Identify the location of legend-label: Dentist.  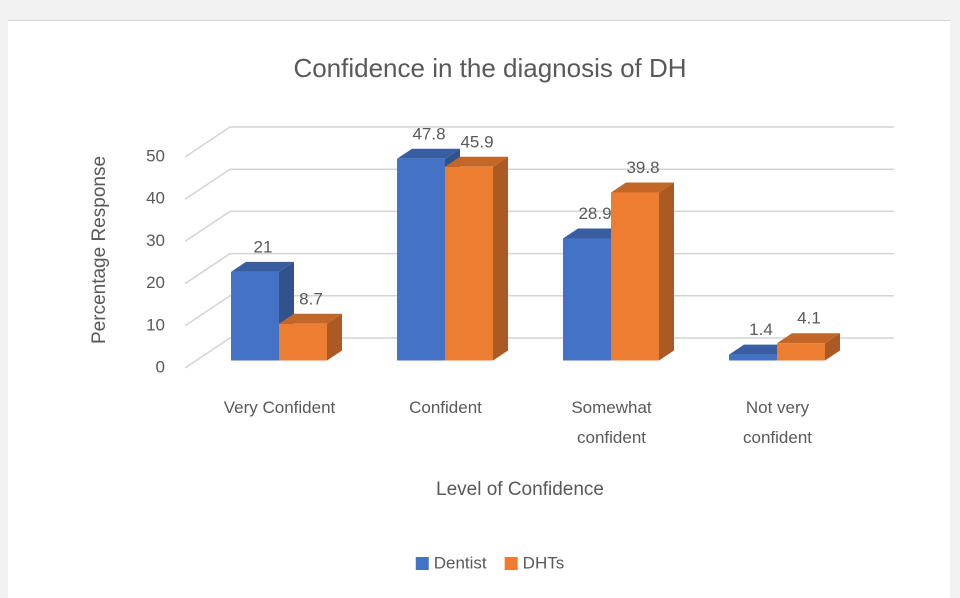
(460, 562).